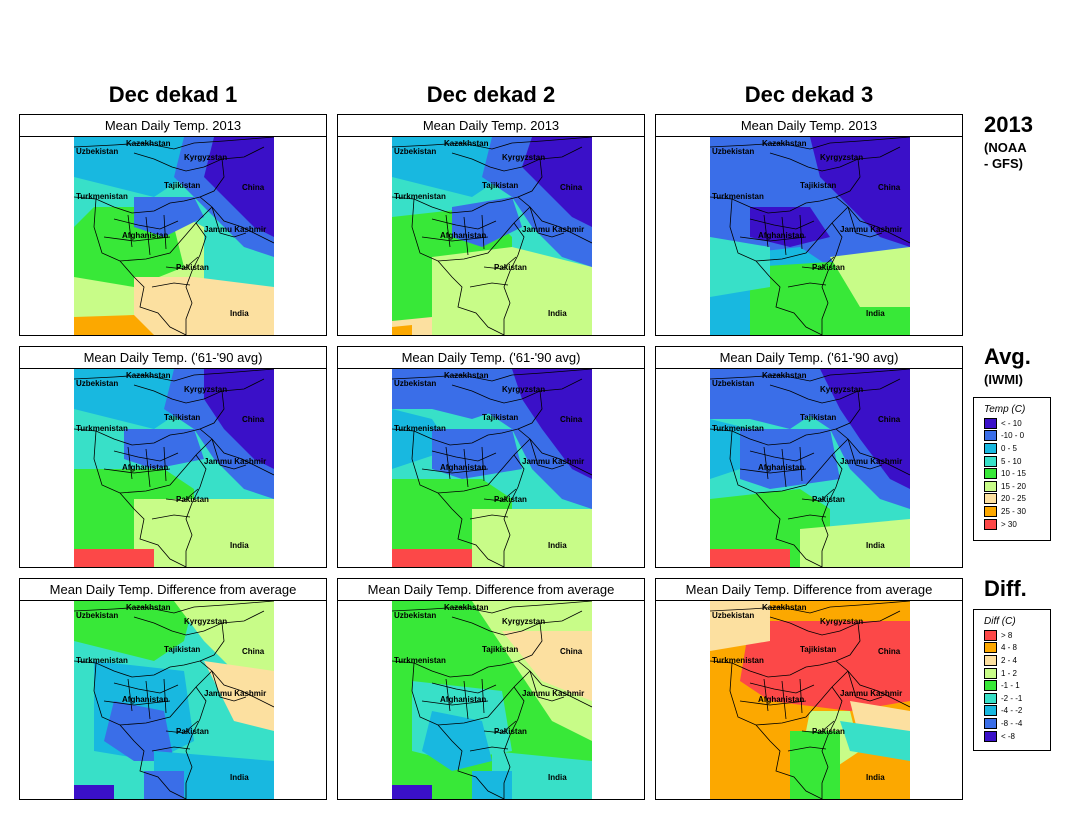 This screenshot has width=1070, height=820. I want to click on legend-label: -4 - -2, so click(1012, 711).